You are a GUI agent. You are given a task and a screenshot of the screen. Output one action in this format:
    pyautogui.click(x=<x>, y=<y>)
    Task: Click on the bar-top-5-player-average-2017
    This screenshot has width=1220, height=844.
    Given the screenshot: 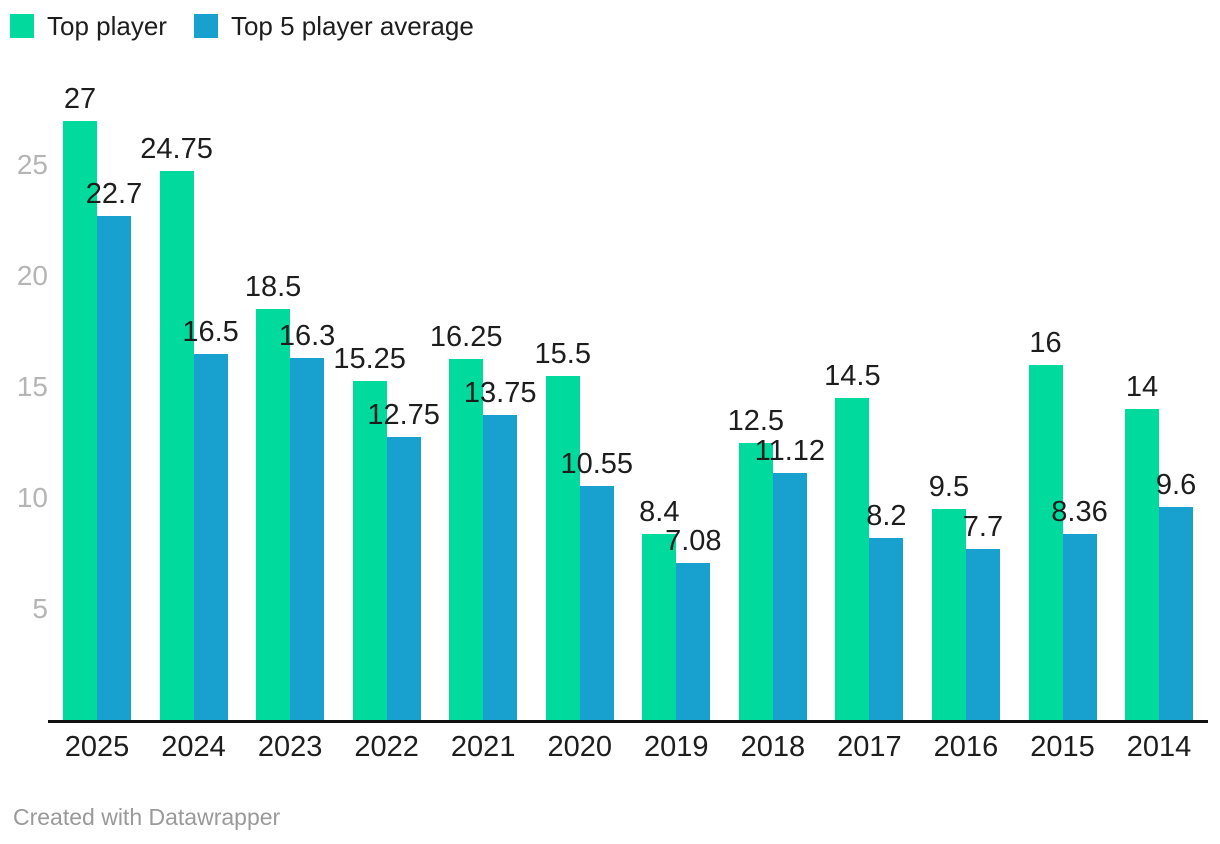 What is the action you would take?
    pyautogui.click(x=886, y=628)
    